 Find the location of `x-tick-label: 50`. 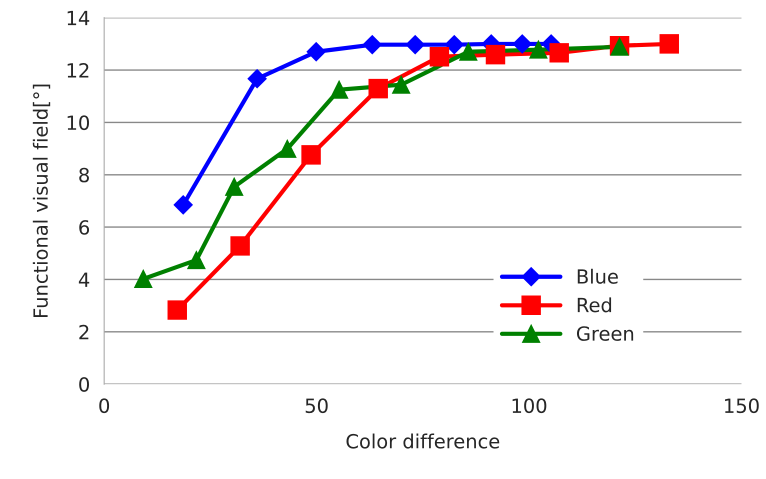

x-tick-label: 50 is located at coordinates (317, 406).